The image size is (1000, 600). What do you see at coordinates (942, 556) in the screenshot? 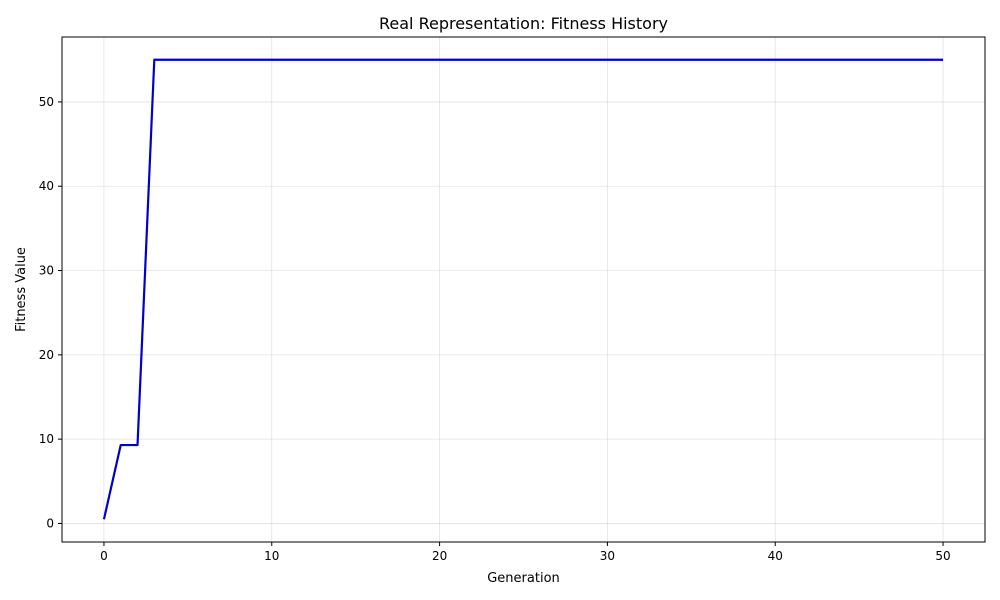
I see `x-tick-label: 50` at bounding box center [942, 556].